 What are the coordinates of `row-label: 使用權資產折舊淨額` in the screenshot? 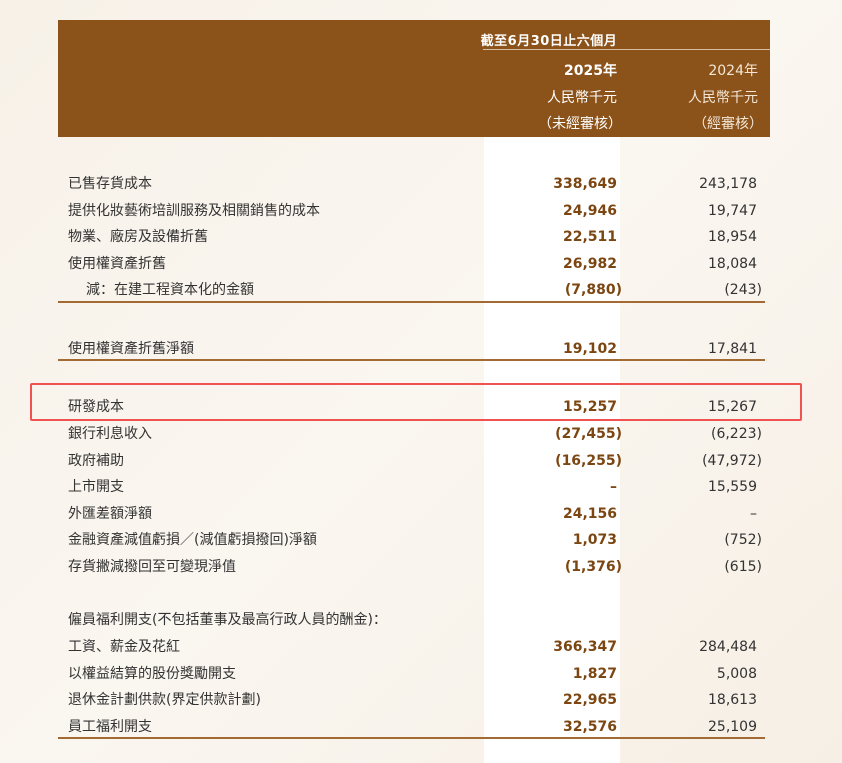 It's located at (131, 349).